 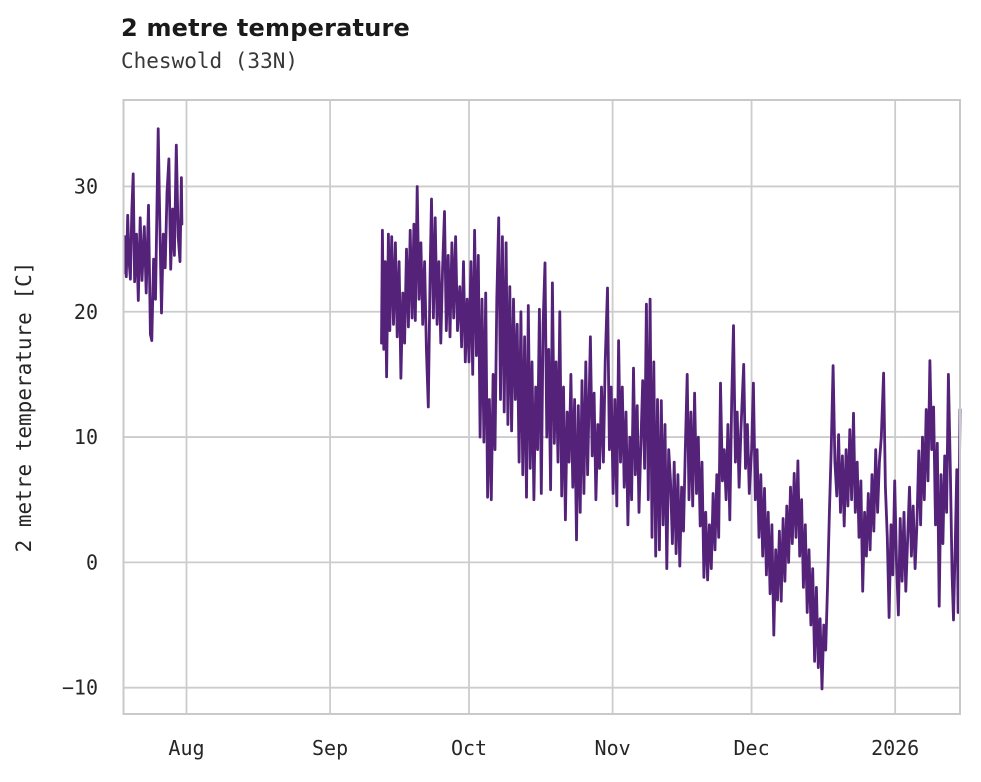 What do you see at coordinates (153, 235) in the screenshot?
I see `temperature-series-line` at bounding box center [153, 235].